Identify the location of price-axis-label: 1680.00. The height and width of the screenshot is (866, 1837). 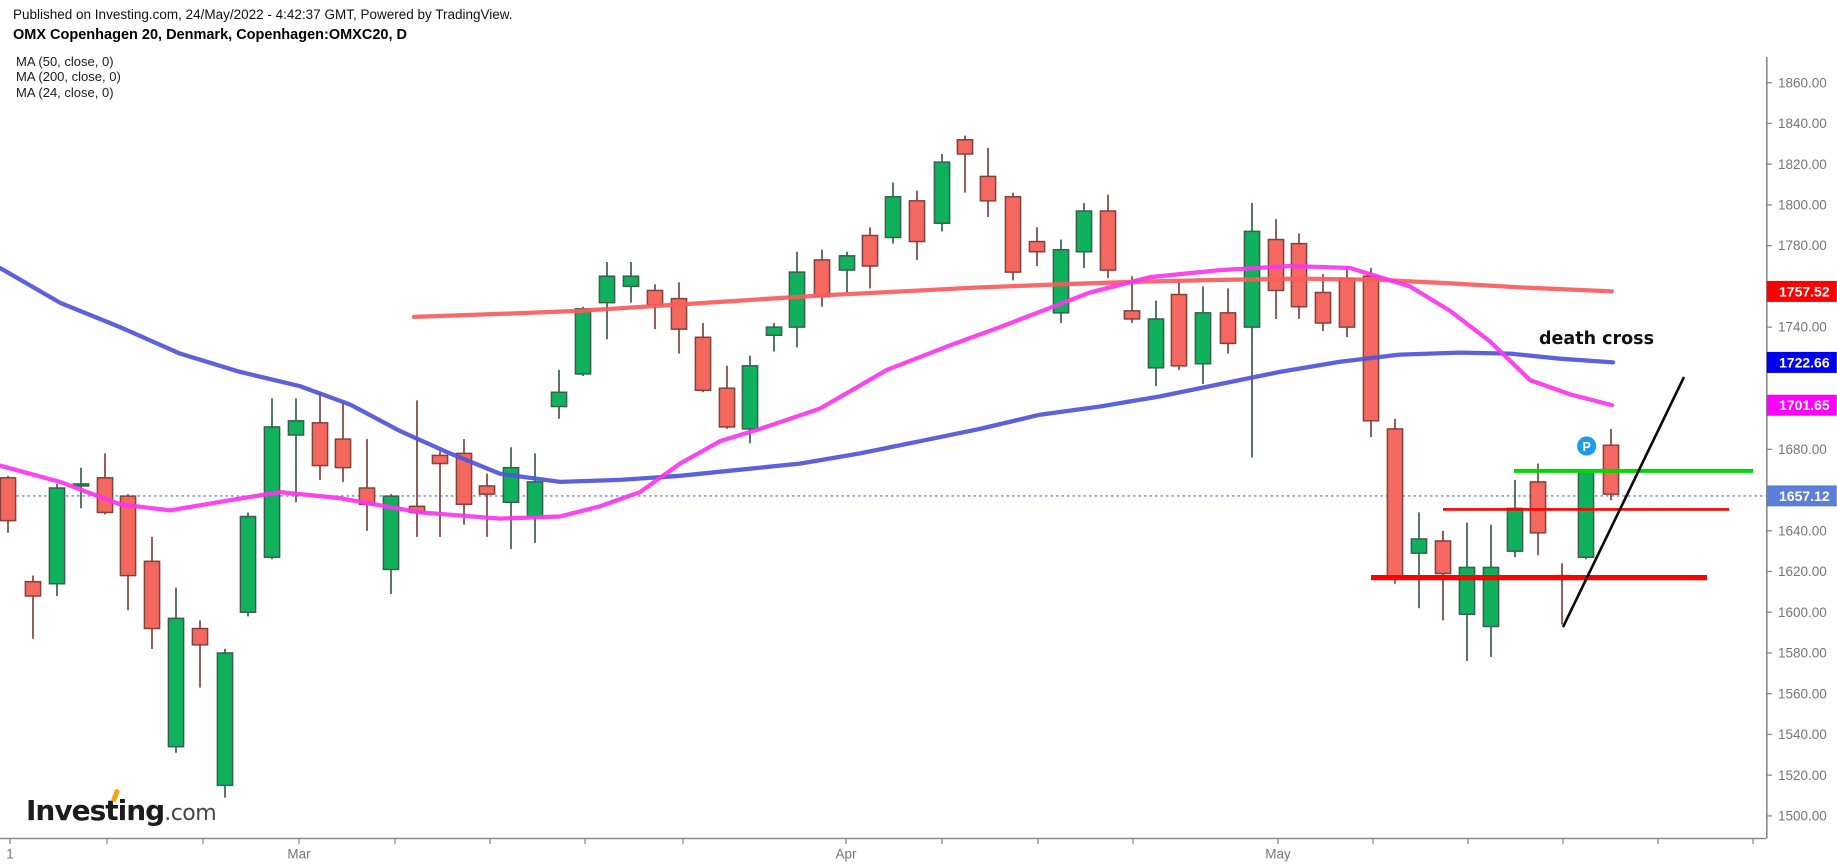
(1802, 449).